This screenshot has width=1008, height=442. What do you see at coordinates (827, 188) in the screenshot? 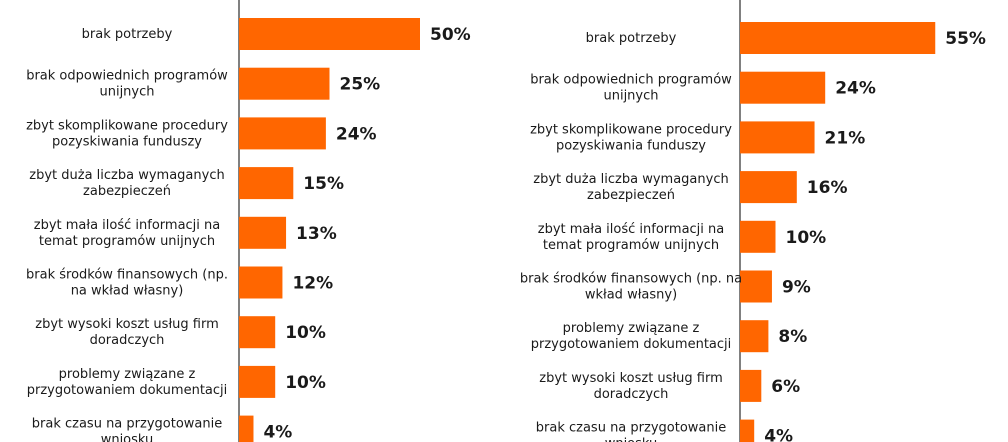
I see `value-label: 16%` at bounding box center [827, 188].